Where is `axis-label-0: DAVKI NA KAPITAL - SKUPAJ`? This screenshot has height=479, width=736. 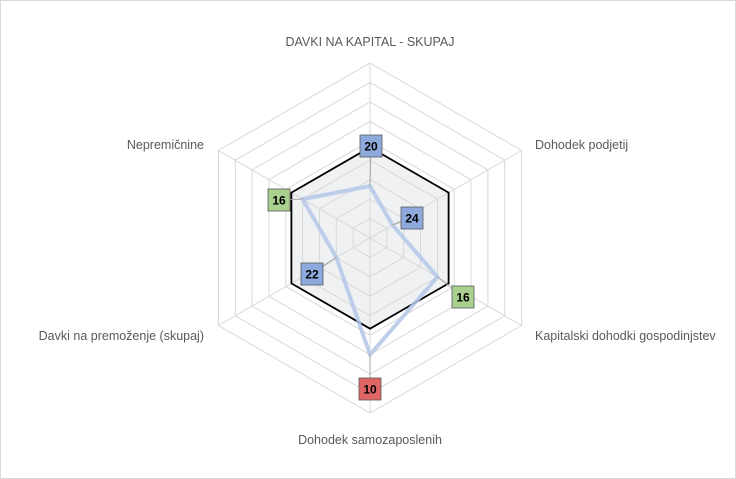
axis-label-0: DAVKI NA KAPITAL - SKUPAJ is located at coordinates (369, 42).